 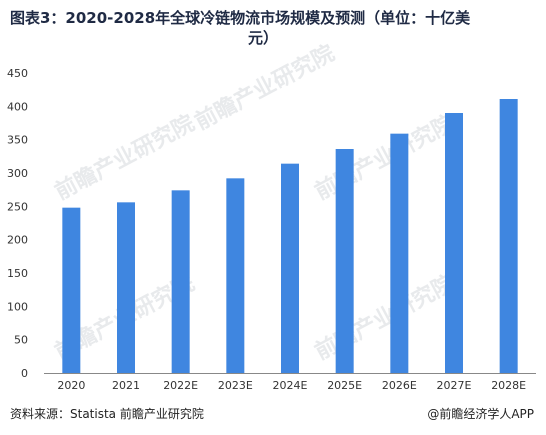 What do you see at coordinates (235, 275) in the screenshot?
I see `bar-2023E` at bounding box center [235, 275].